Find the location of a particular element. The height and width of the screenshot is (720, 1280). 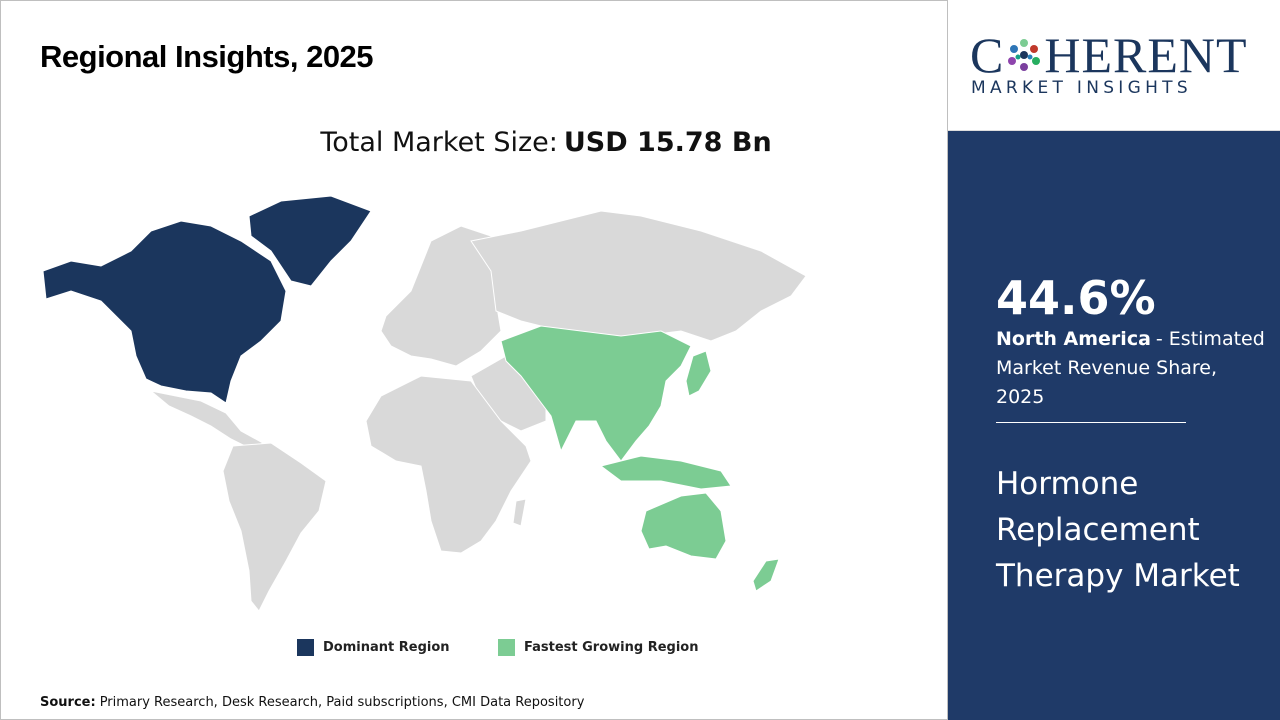

divider is located at coordinates (1091, 422).